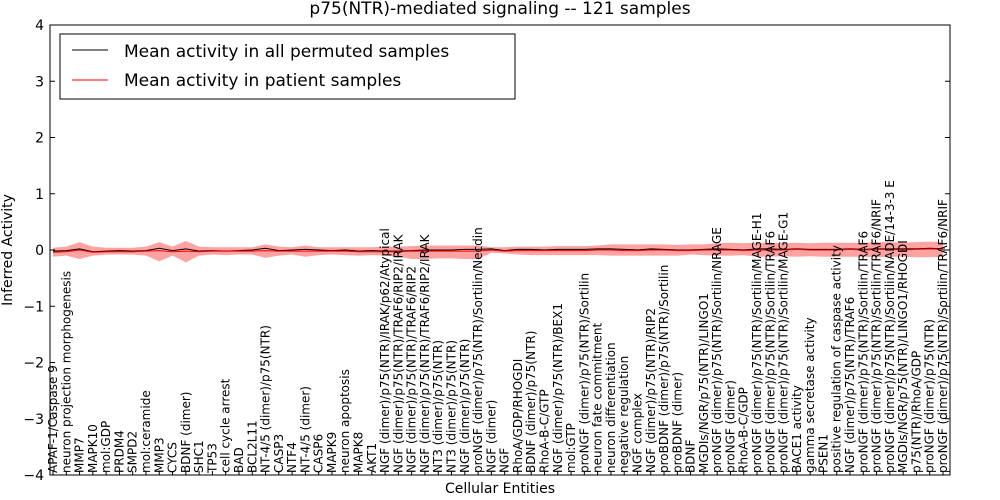 This screenshot has width=1000, height=500. What do you see at coordinates (226, 425) in the screenshot?
I see `x-category-label: cell cycle arrest` at bounding box center [226, 425].